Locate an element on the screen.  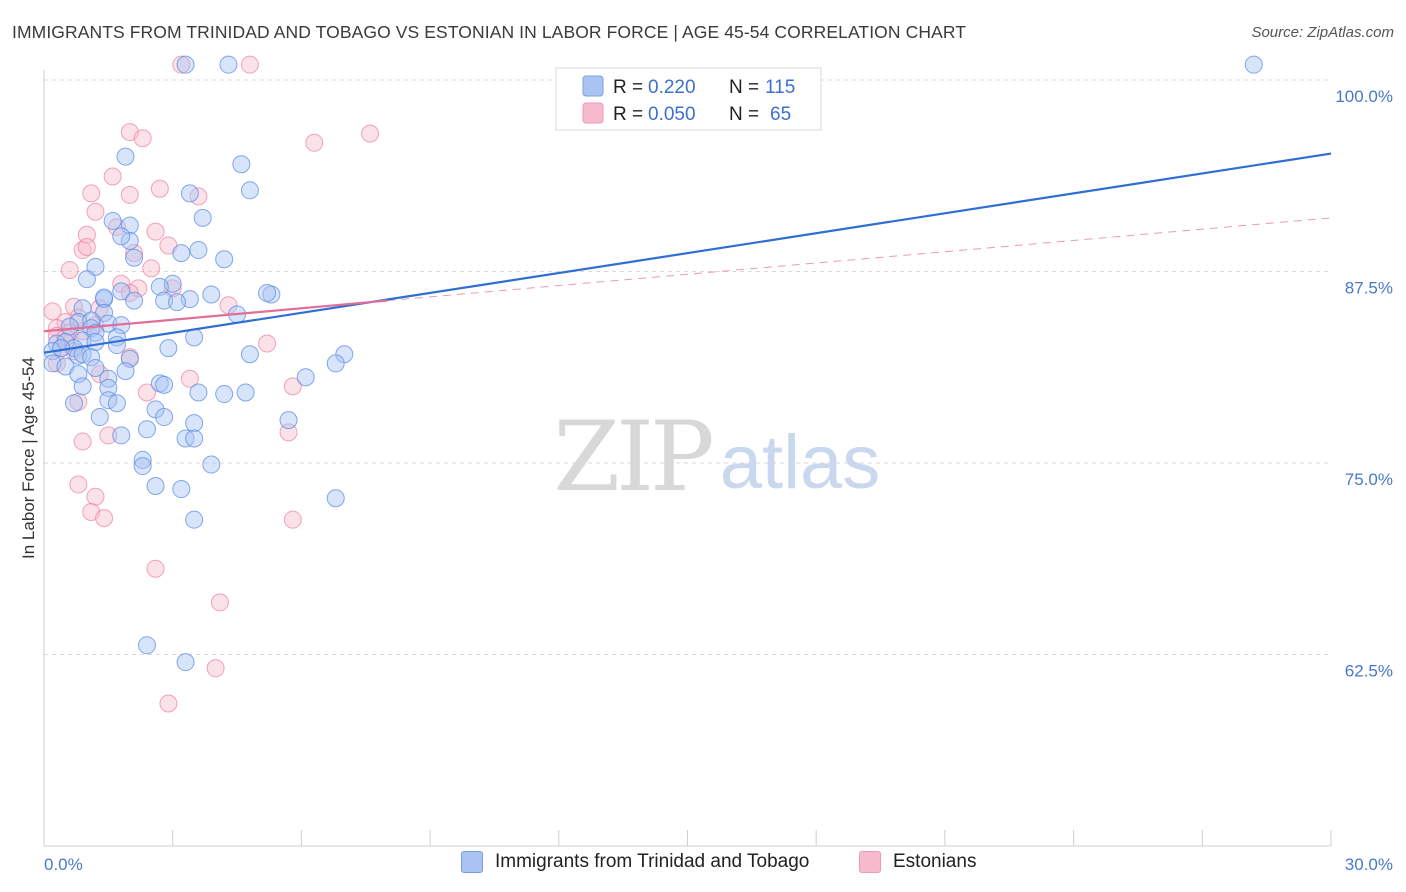
y-tick-label-1: 75.0% is located at coordinates (1369, 479).